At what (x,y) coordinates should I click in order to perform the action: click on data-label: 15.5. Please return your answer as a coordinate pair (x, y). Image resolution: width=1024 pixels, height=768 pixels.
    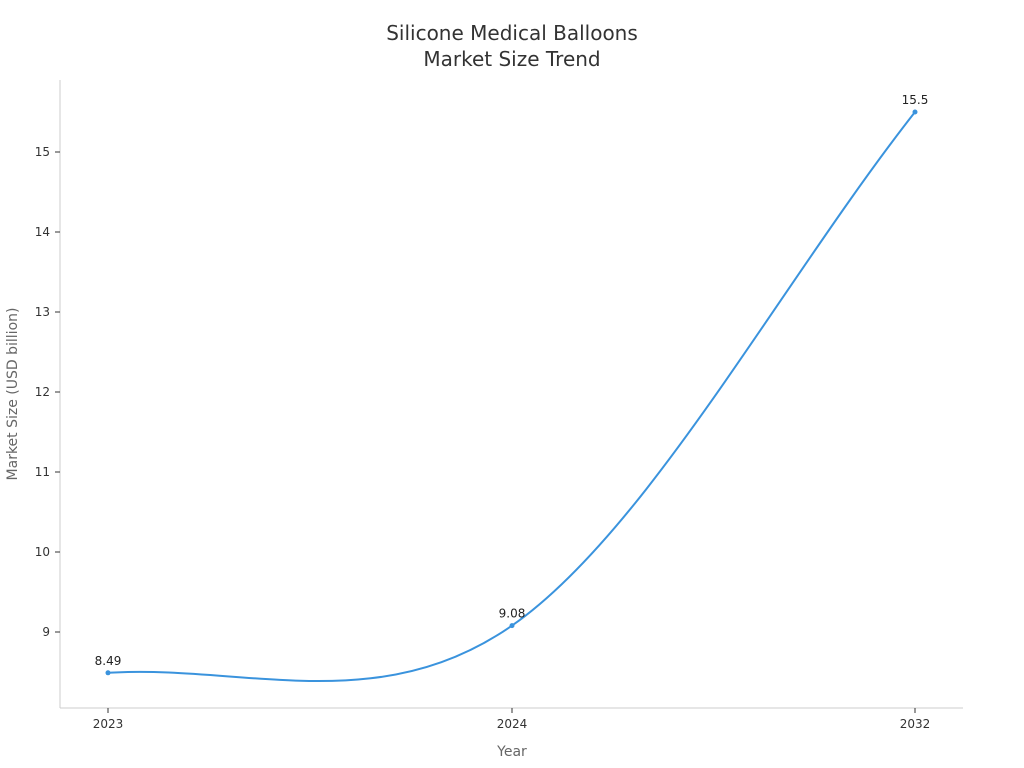
    Looking at the image, I should click on (915, 100).